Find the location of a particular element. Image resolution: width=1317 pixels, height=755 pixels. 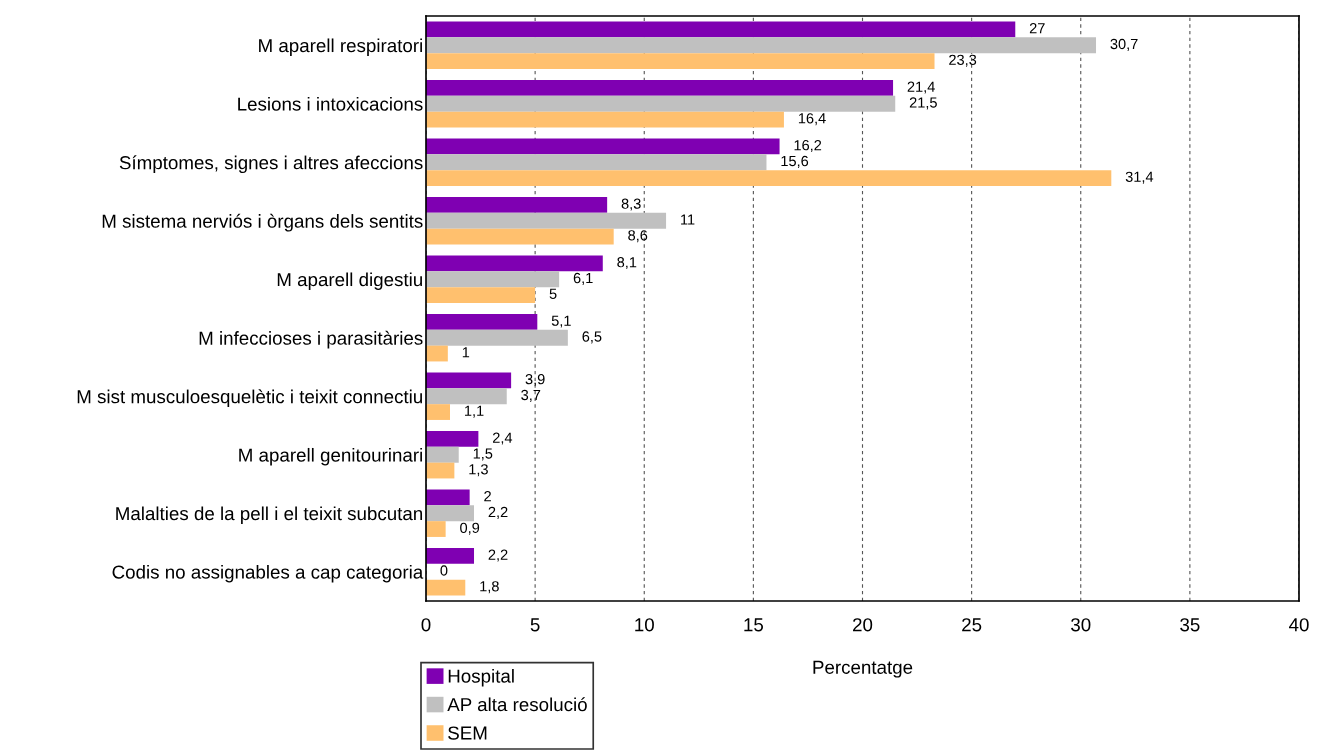

data-label: 16,2 is located at coordinates (808, 146).